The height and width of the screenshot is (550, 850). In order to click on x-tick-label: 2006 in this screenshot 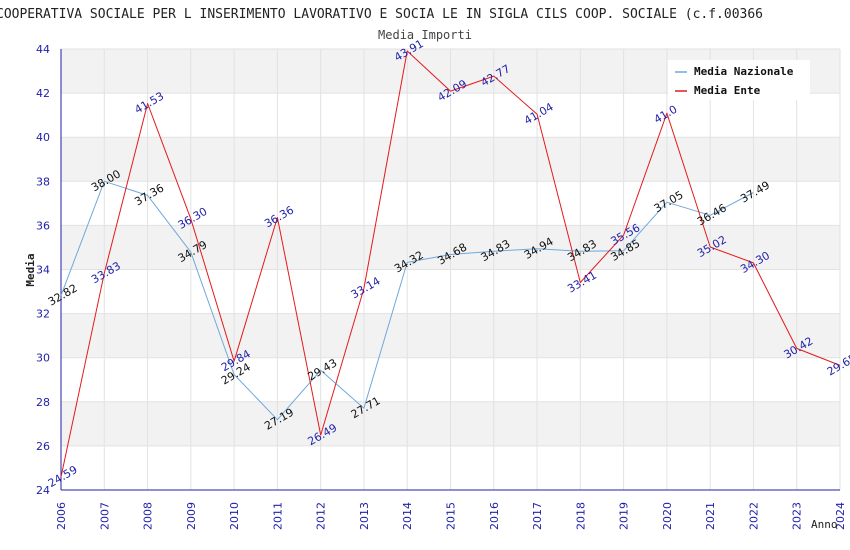, I will do `click(61, 516)`.